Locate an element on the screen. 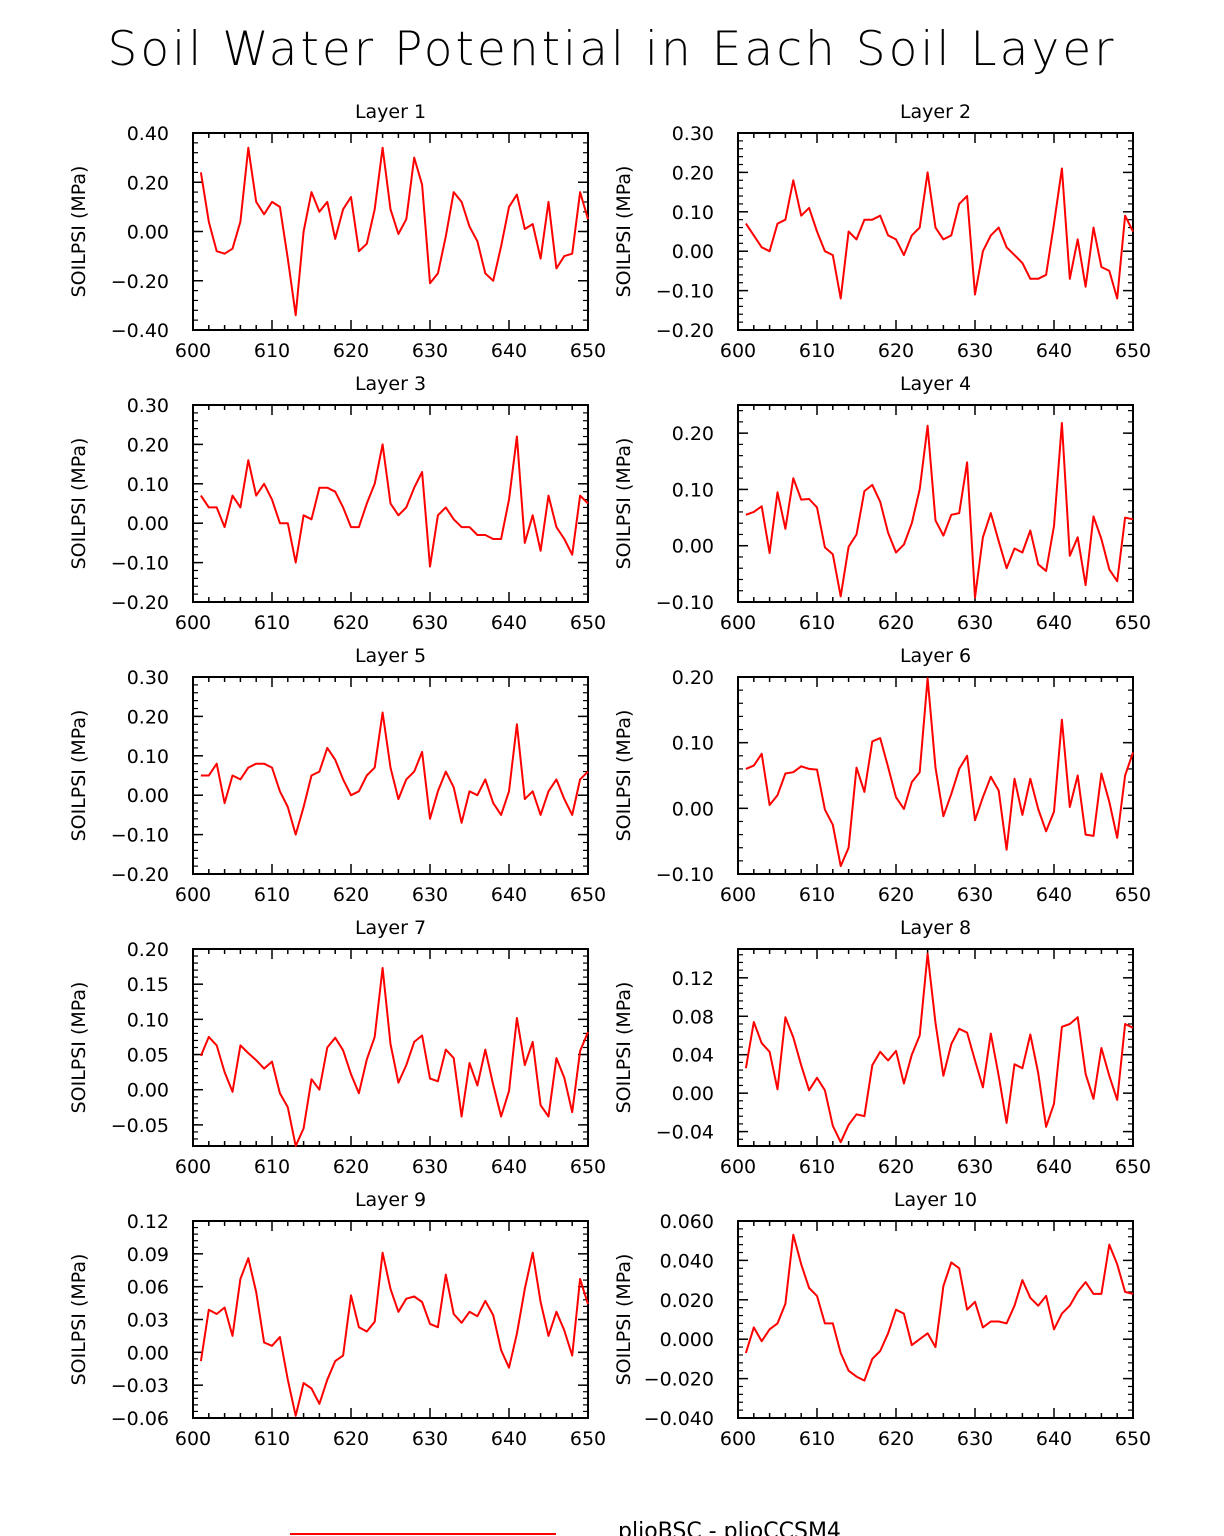  panel-title: Layer 6 is located at coordinates (935, 656).